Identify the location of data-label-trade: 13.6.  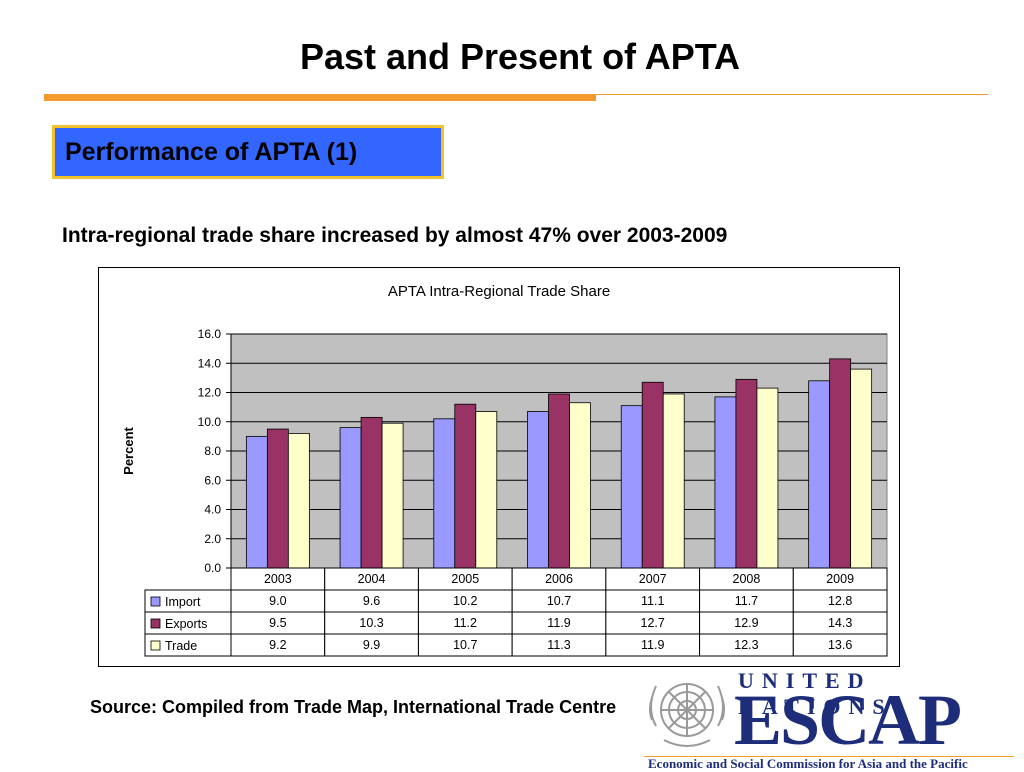
(840, 645).